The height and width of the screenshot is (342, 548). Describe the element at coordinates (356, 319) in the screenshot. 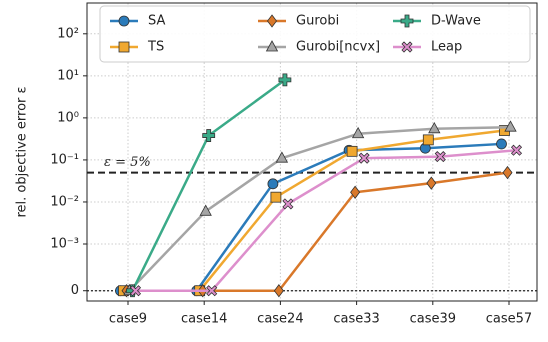

I see `x-tick-label: case33` at that location.